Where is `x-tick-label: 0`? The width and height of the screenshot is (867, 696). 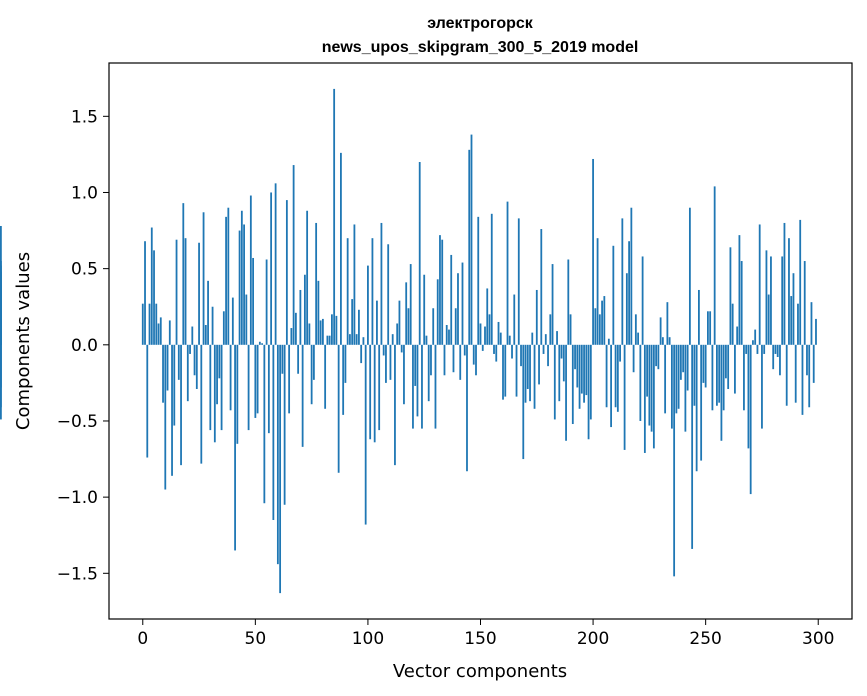 x-tick-label: 0 is located at coordinates (142, 639).